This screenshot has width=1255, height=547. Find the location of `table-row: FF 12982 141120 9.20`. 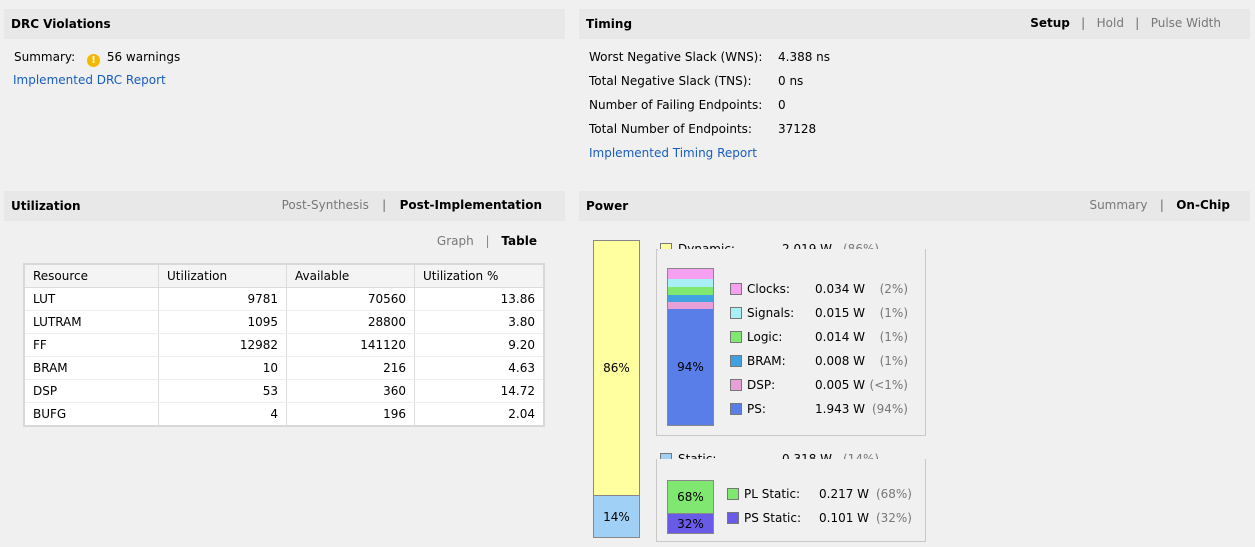

table-row: FF 12982 141120 9.20 is located at coordinates (284, 345).